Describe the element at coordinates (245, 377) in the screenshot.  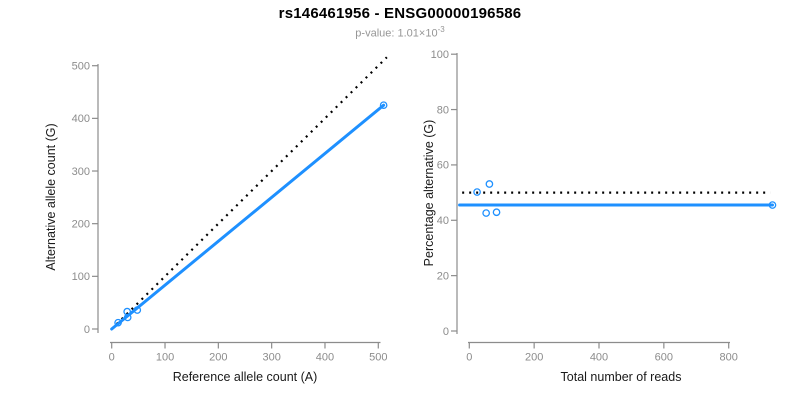
I see `x-axis-title: Reference allele count (A)` at that location.